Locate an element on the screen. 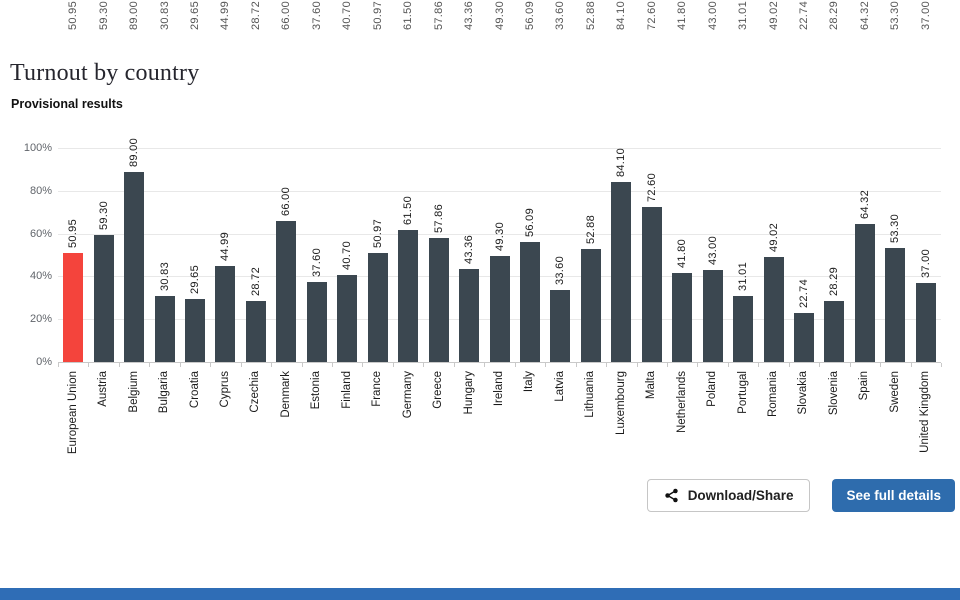 Image resolution: width=960 pixels, height=600 pixels. bar-value-label: 61.50 is located at coordinates (408, 211).